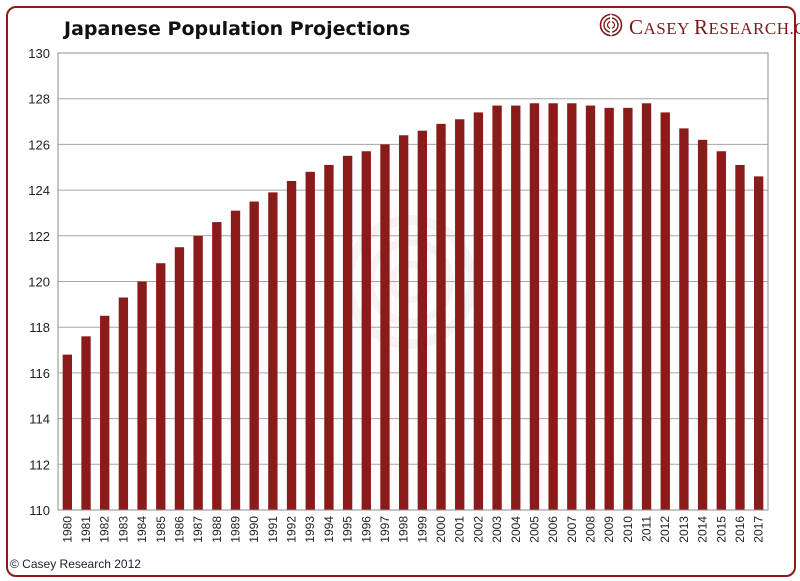 This screenshot has height=581, width=800. I want to click on casey-research-logo: CASEY RESEARCH.COM, so click(699, 26).